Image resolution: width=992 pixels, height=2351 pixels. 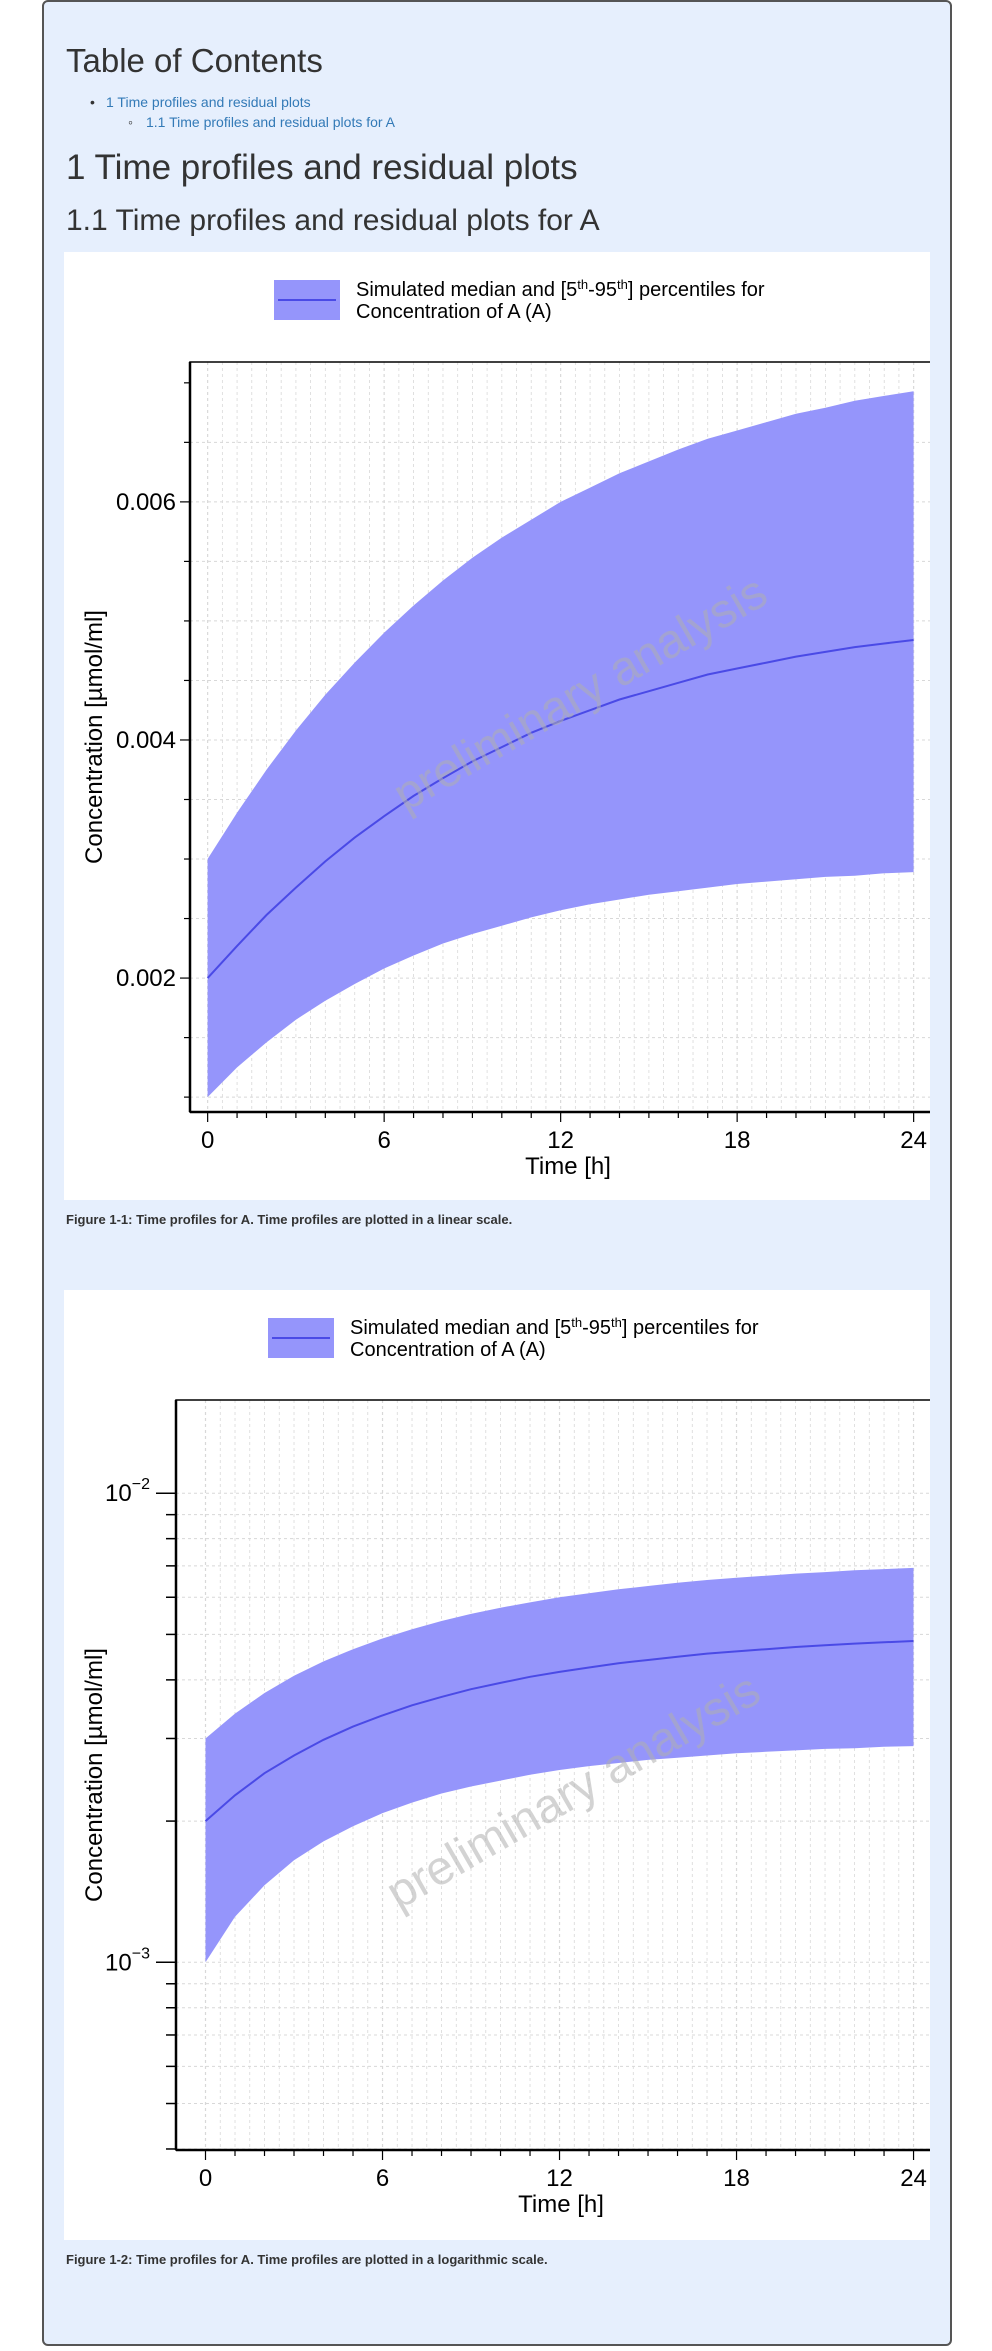 I want to click on toc-item: 1 Time profiles and residual plots, so click(x=239, y=102).